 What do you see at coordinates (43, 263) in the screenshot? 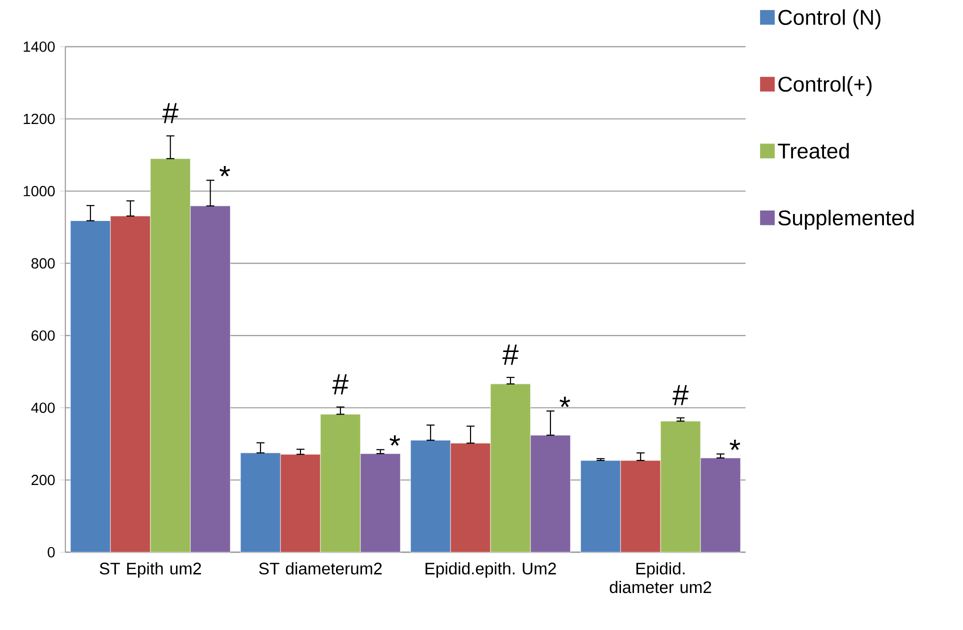
I see `y-tick-label: 800` at bounding box center [43, 263].